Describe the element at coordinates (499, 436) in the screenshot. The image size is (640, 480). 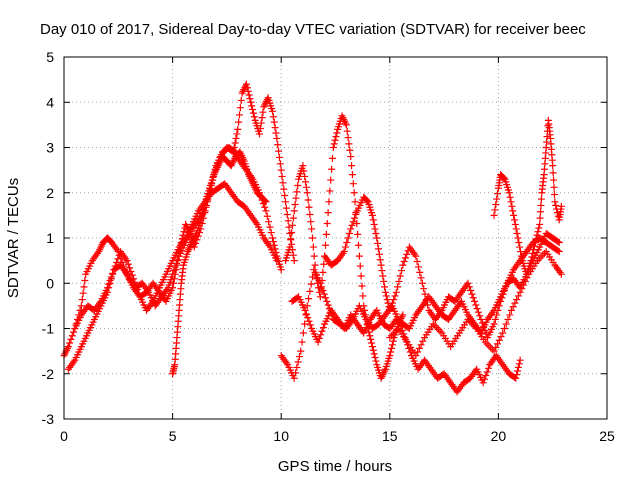
I see `x-tick-label: 20` at that location.